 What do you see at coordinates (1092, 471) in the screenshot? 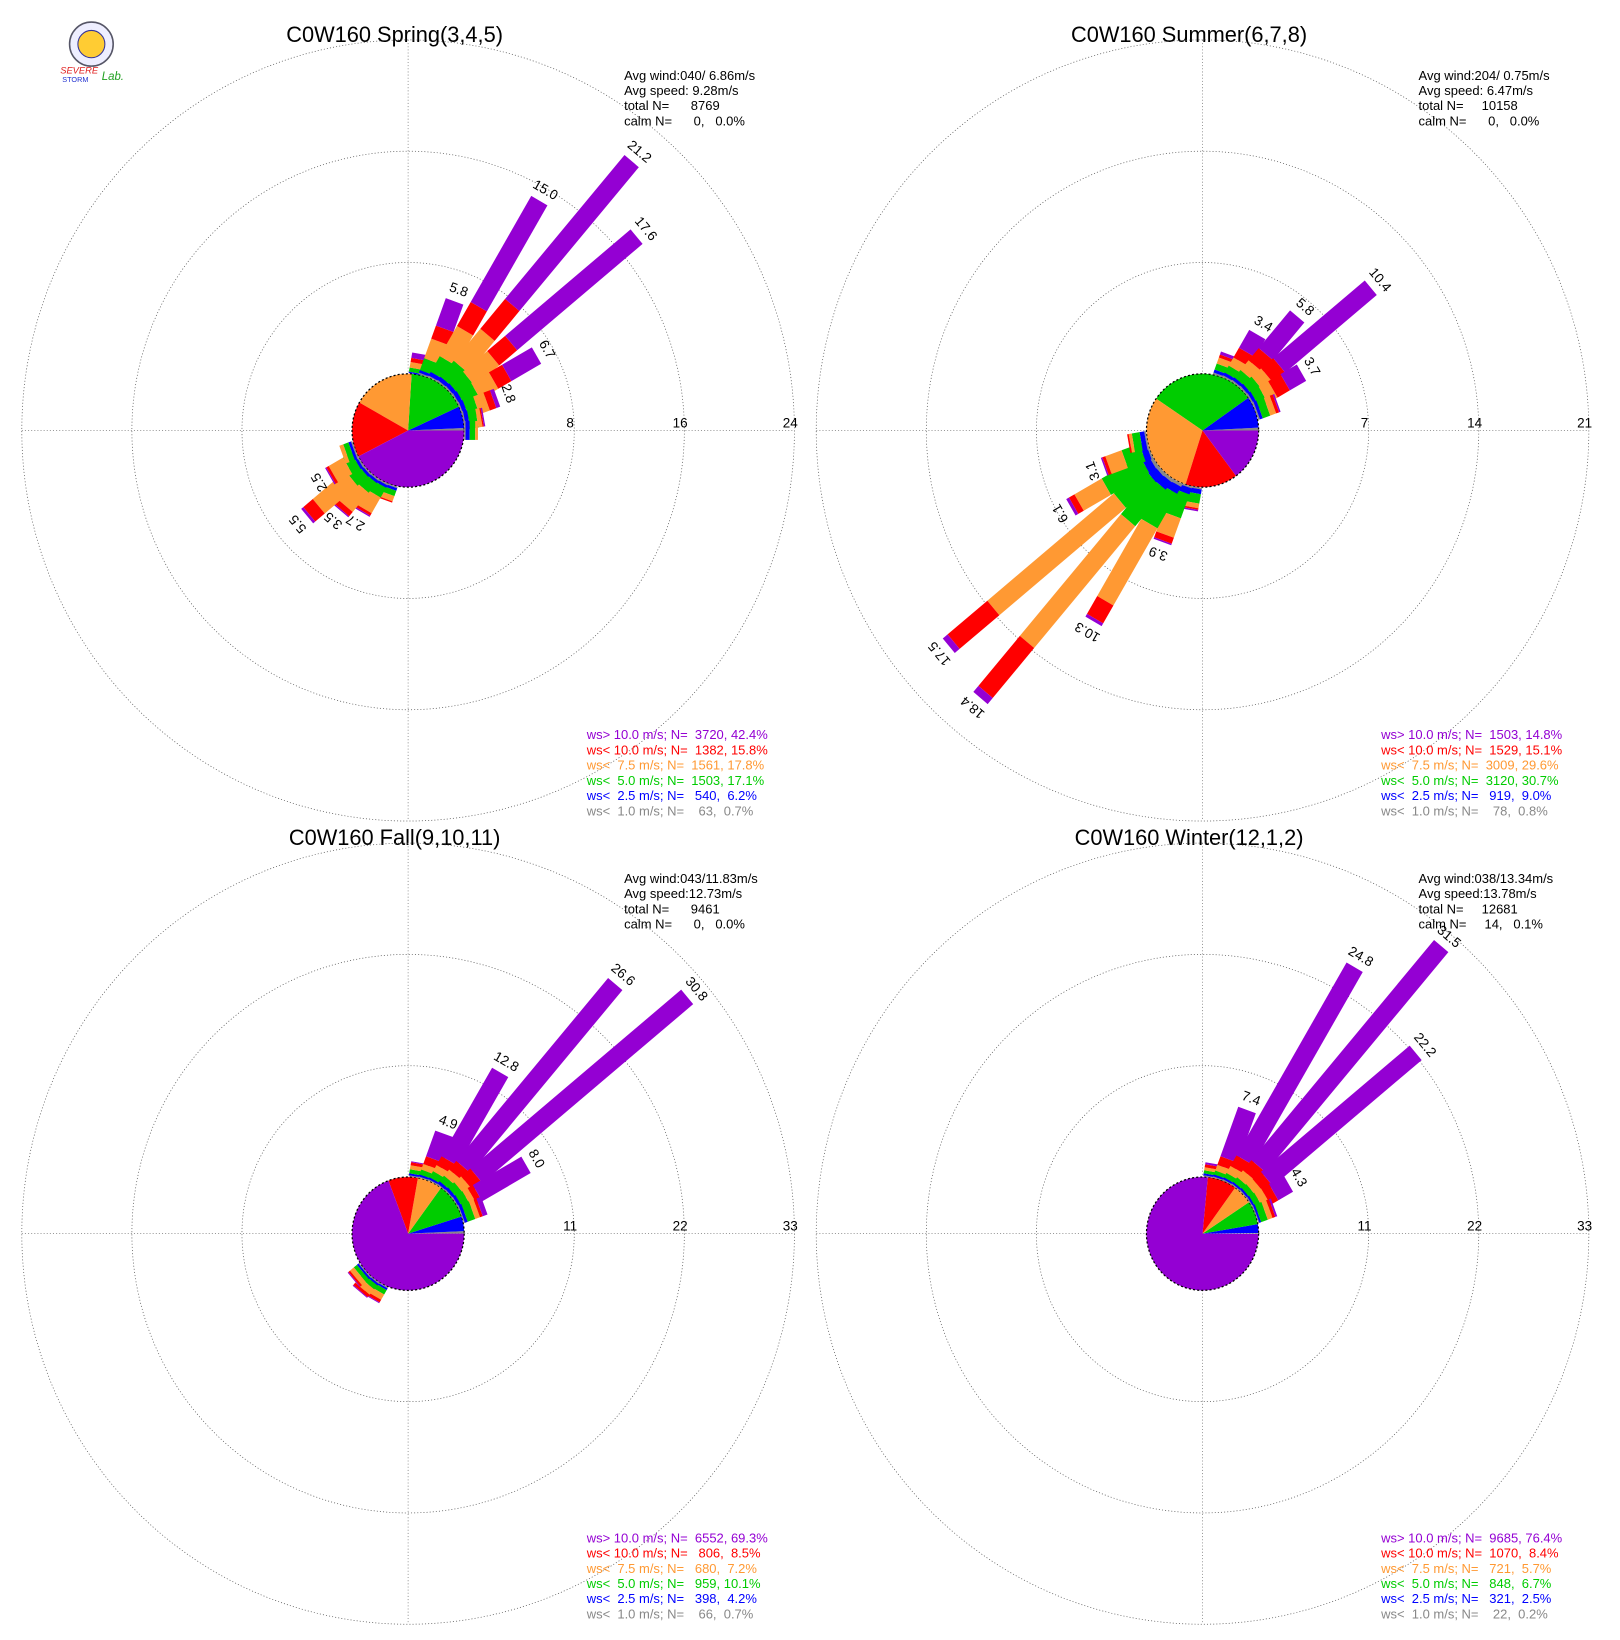
I see `bar-total-label: 3.1` at bounding box center [1092, 471].